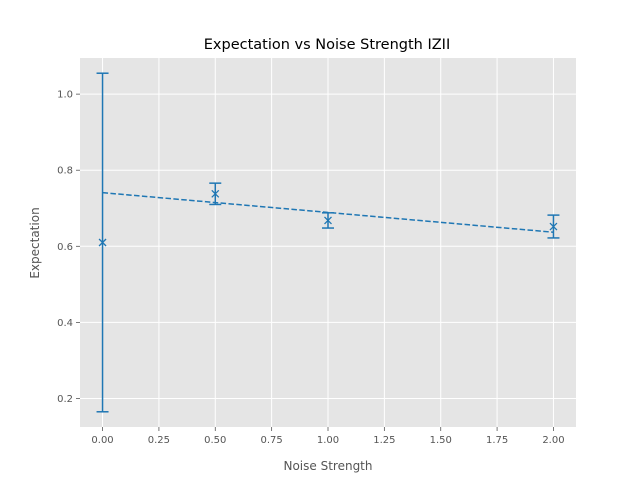 This screenshot has width=640, height=480. I want to click on y-tick-label: 0.8, so click(65, 171).